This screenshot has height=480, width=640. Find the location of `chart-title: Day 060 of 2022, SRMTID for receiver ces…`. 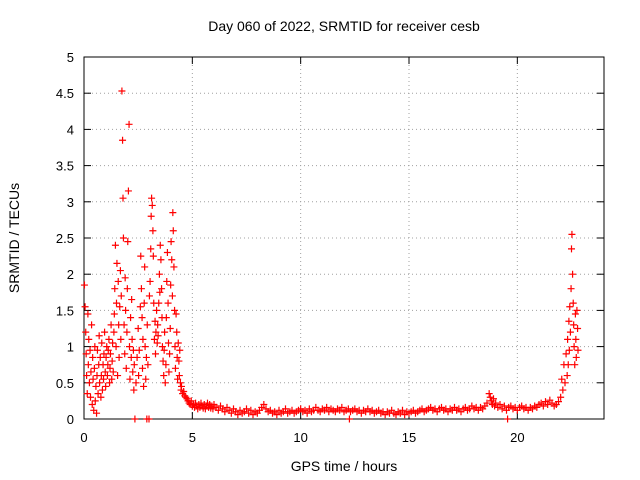

chart-title: Day 060 of 2022, SRMTID for receiver ces… is located at coordinates (344, 26).